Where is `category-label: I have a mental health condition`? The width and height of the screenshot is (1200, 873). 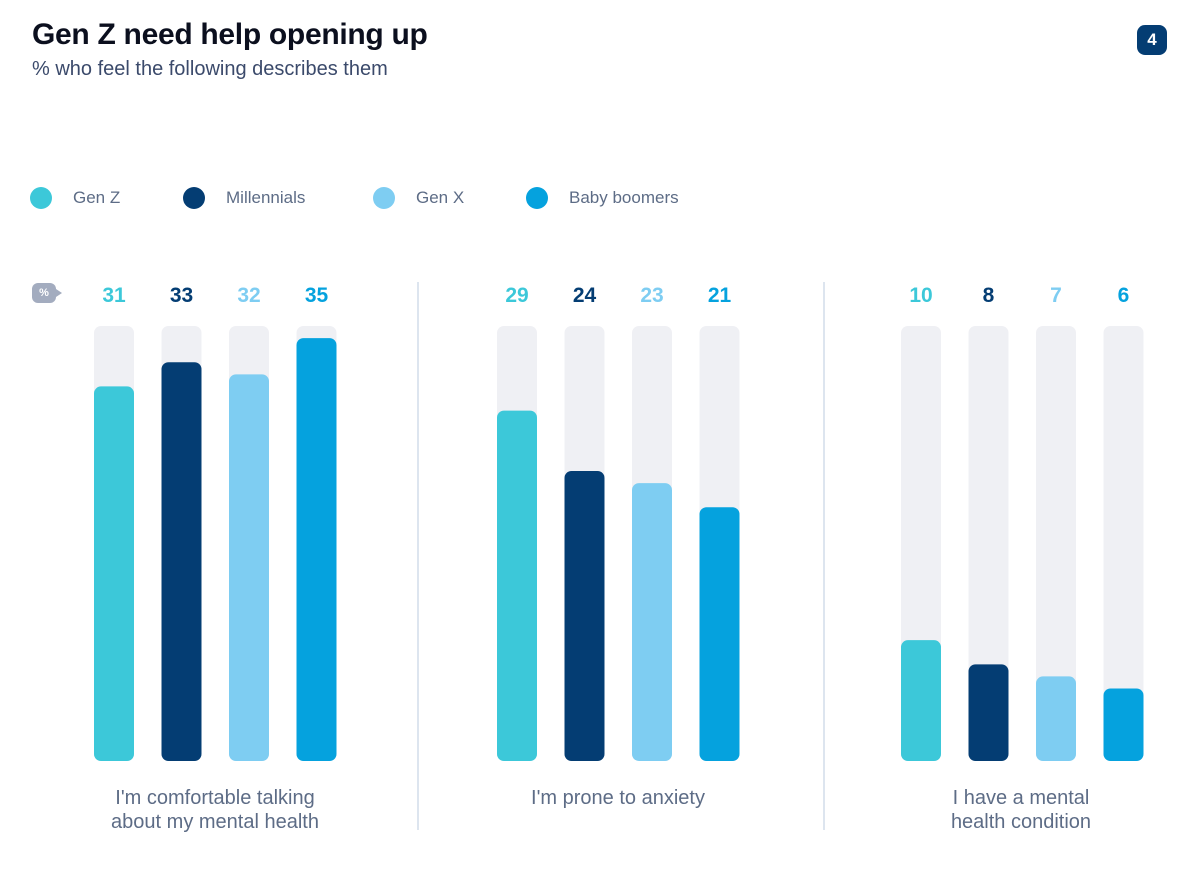
category-label: I have a mental health condition is located at coordinates (1021, 810).